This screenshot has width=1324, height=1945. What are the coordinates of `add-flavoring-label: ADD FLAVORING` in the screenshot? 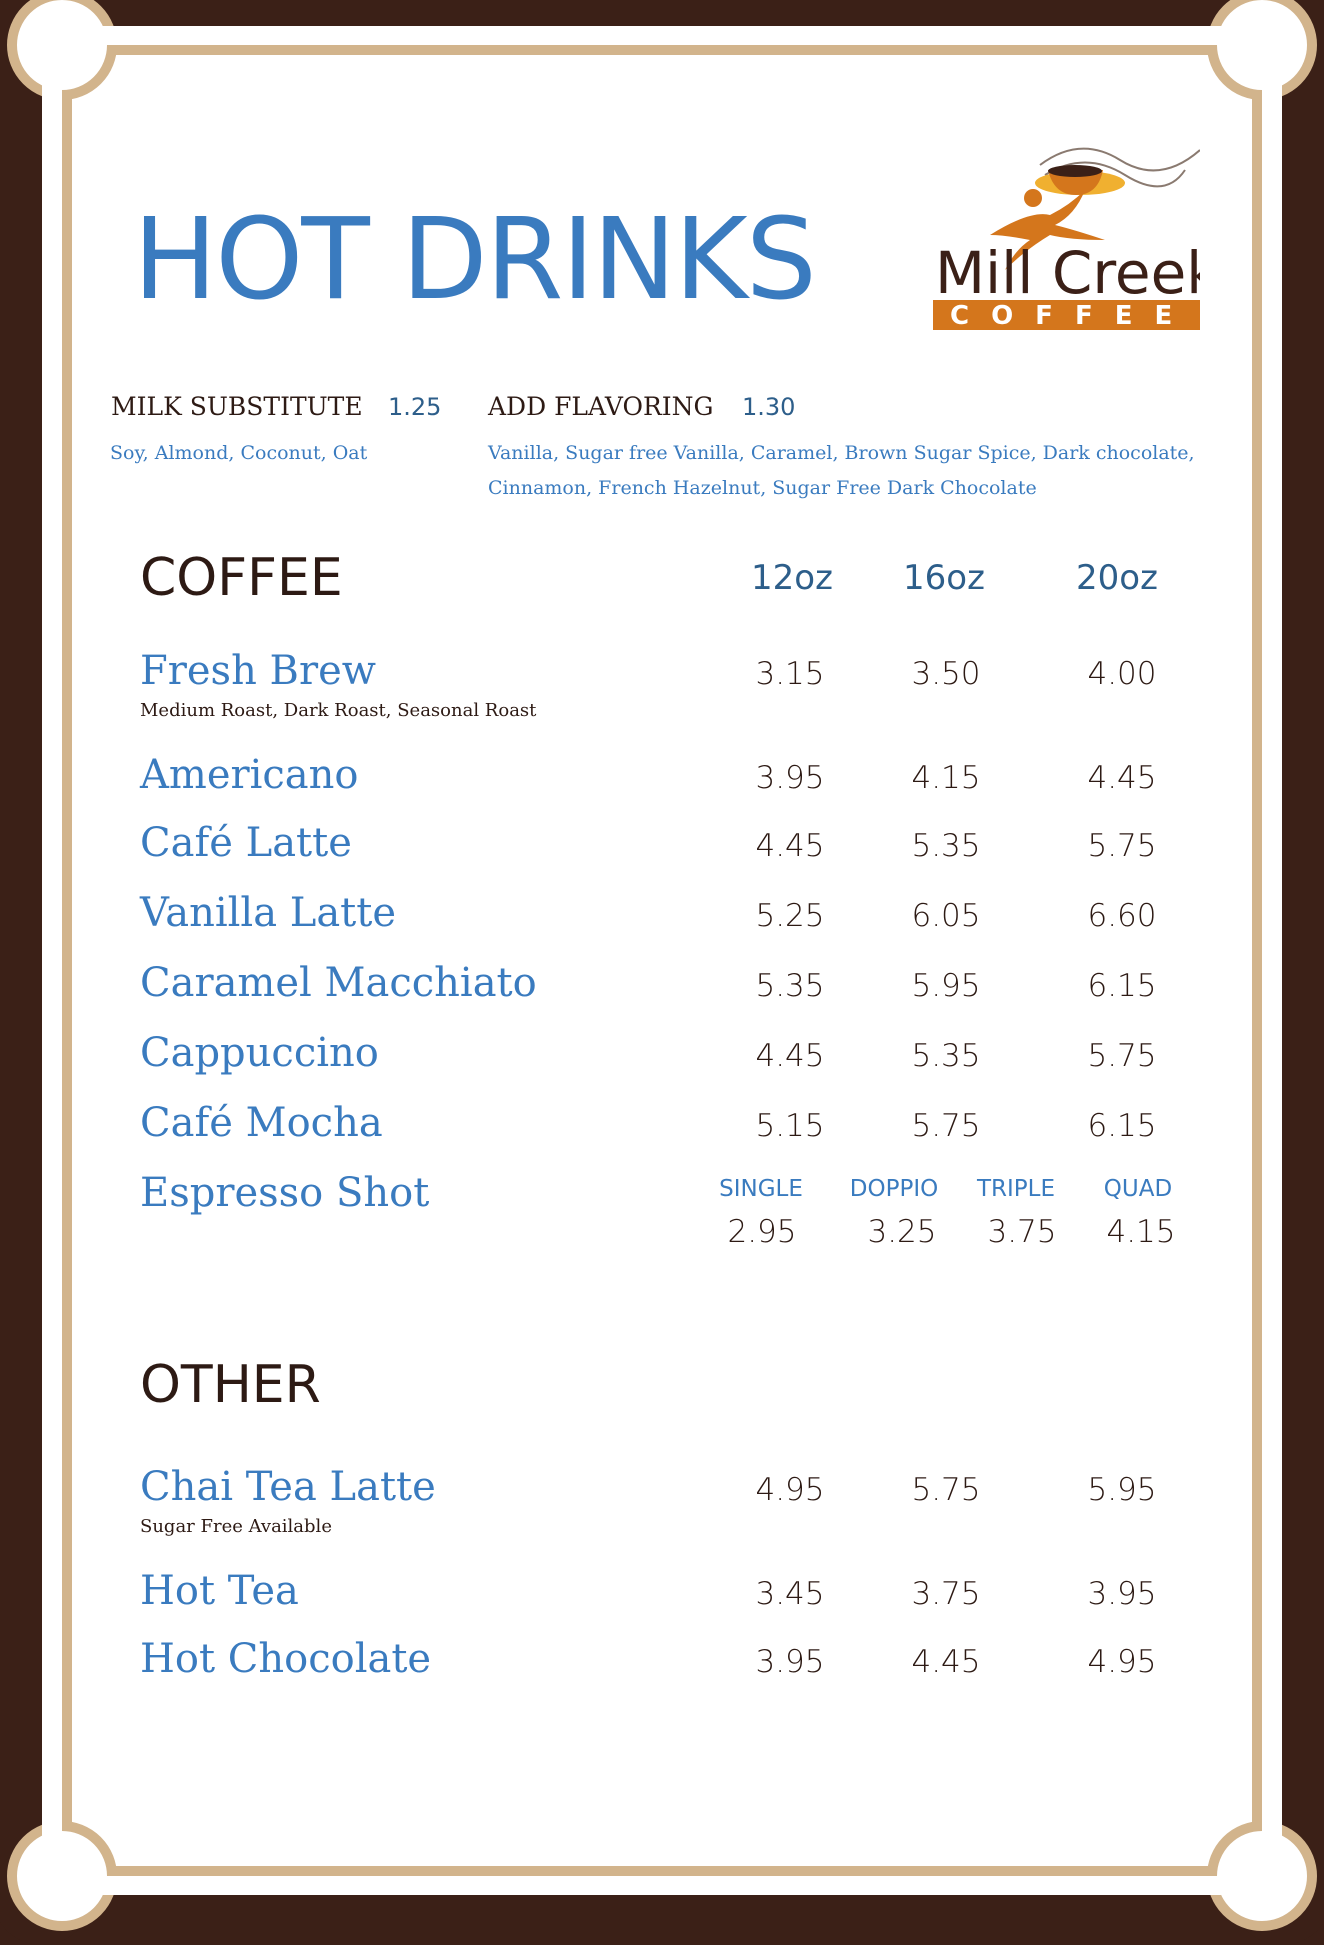 It's located at (601, 406).